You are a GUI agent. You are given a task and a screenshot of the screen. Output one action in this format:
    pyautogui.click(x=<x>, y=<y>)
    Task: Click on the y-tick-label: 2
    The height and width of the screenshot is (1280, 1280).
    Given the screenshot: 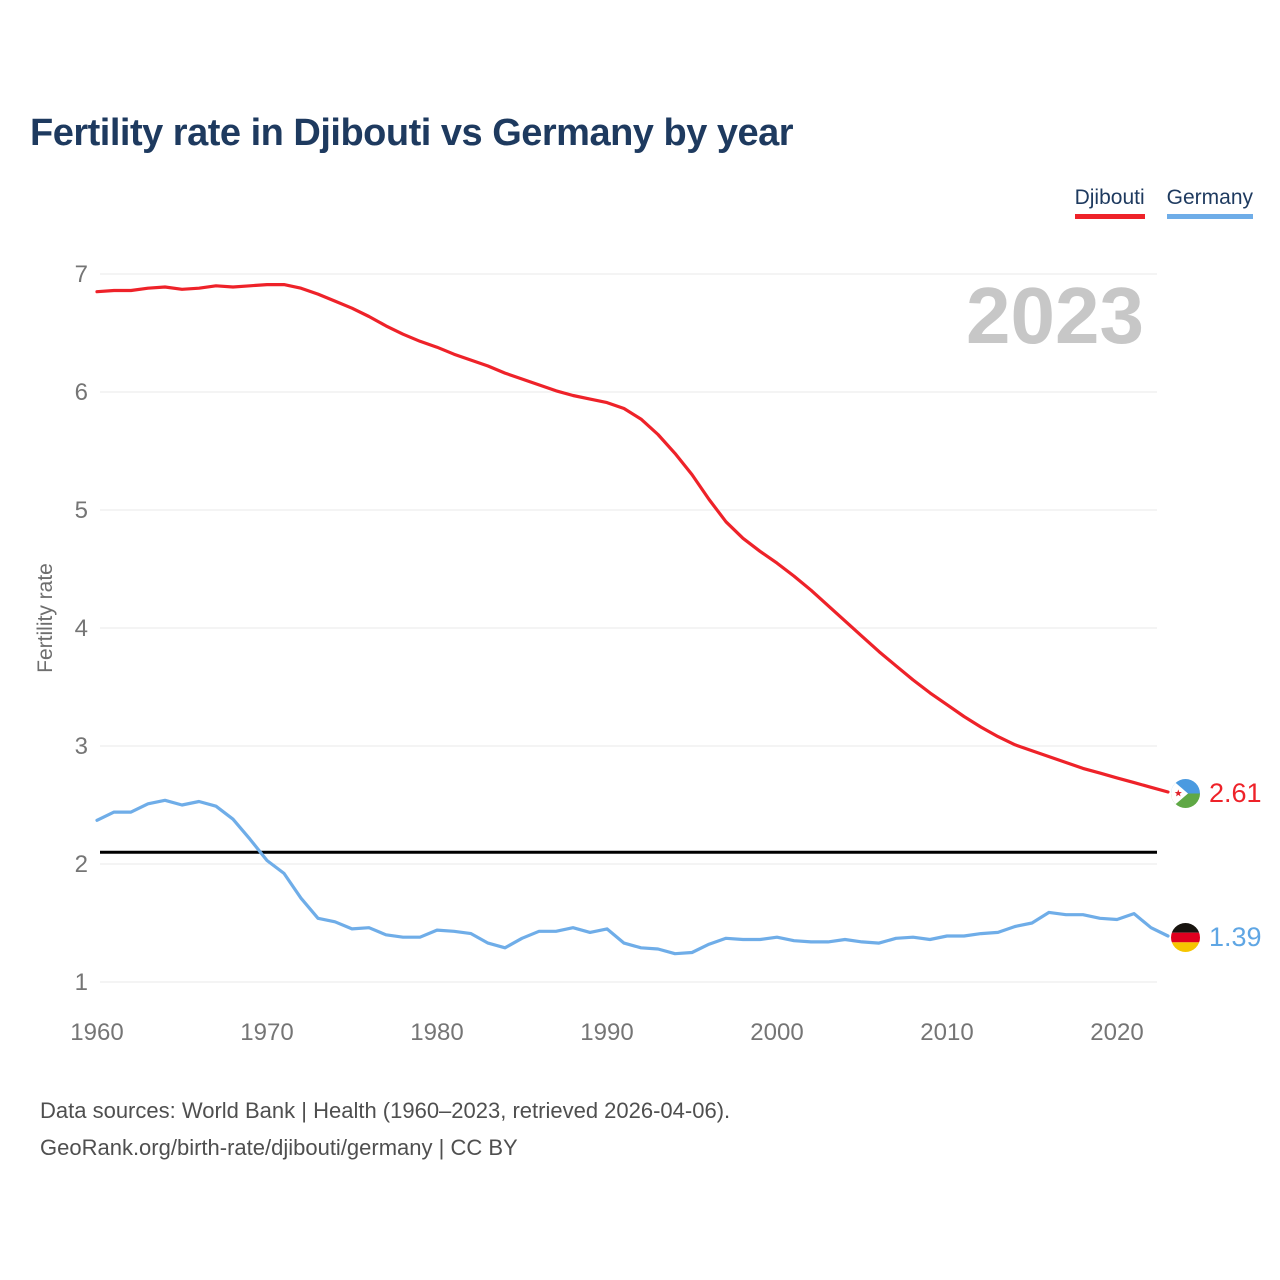 What is the action you would take?
    pyautogui.click(x=81, y=864)
    